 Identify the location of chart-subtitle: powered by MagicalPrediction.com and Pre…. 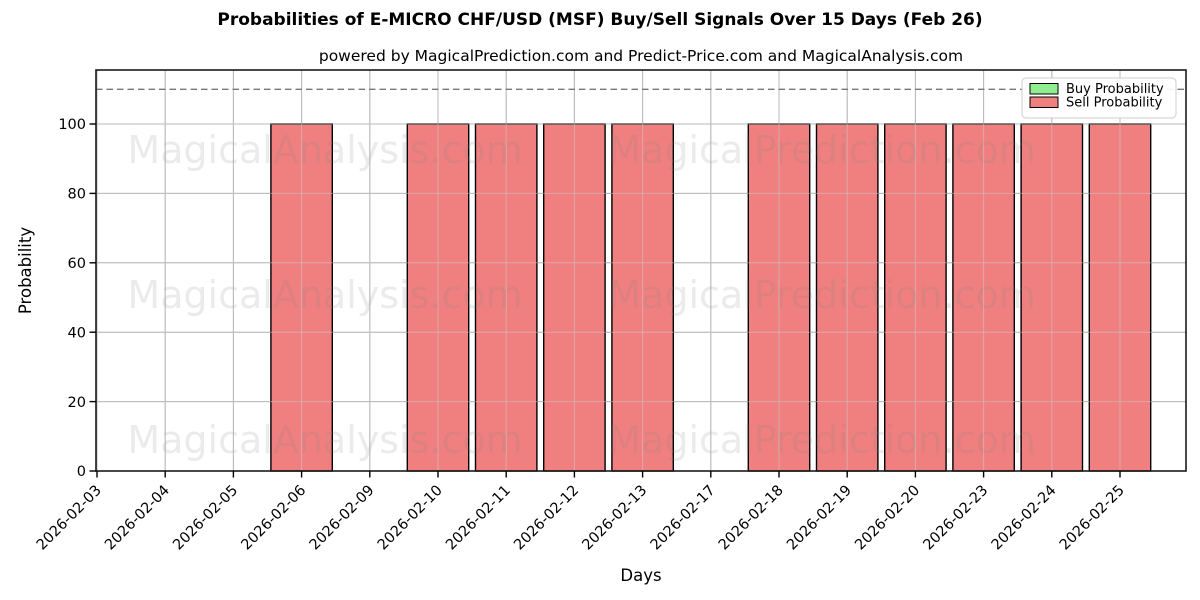
(641, 56).